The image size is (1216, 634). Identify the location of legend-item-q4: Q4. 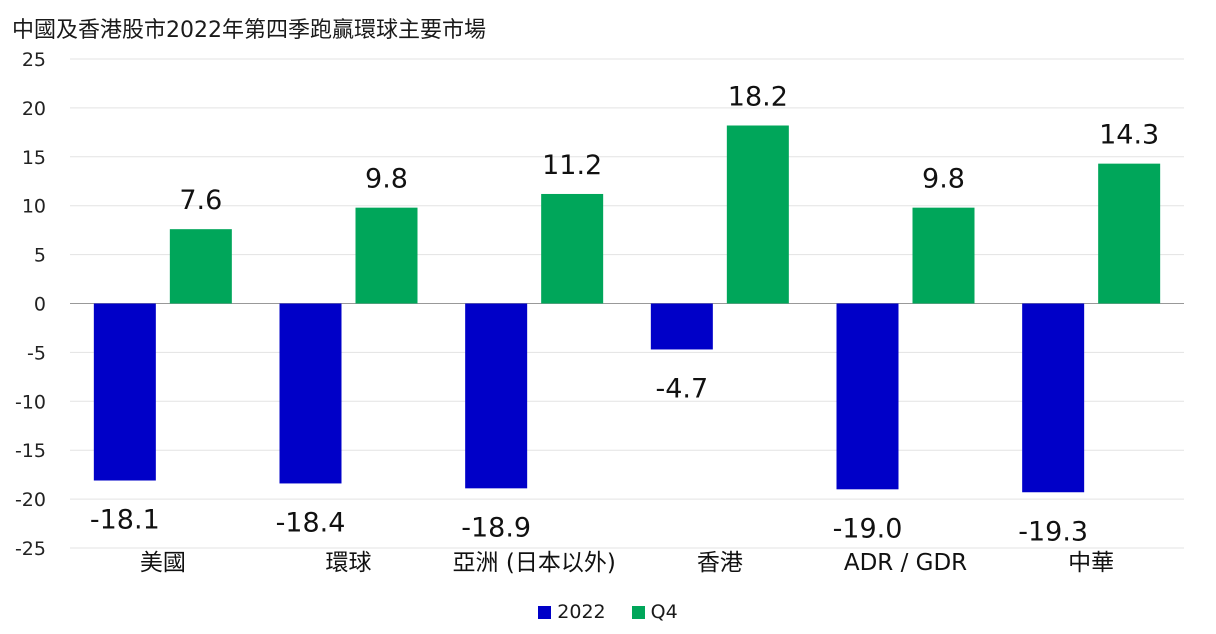
(654, 612).